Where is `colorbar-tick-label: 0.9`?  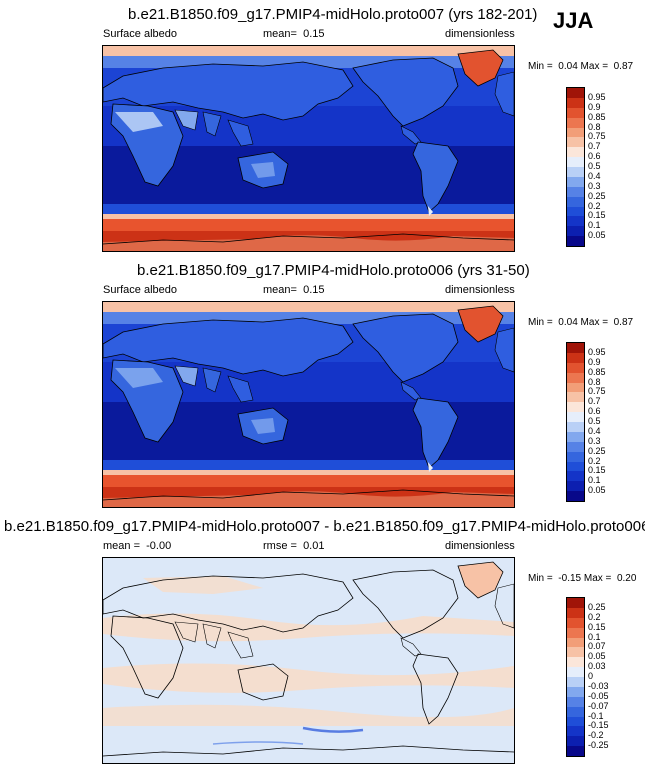 colorbar-tick-label: 0.9 is located at coordinates (594, 106).